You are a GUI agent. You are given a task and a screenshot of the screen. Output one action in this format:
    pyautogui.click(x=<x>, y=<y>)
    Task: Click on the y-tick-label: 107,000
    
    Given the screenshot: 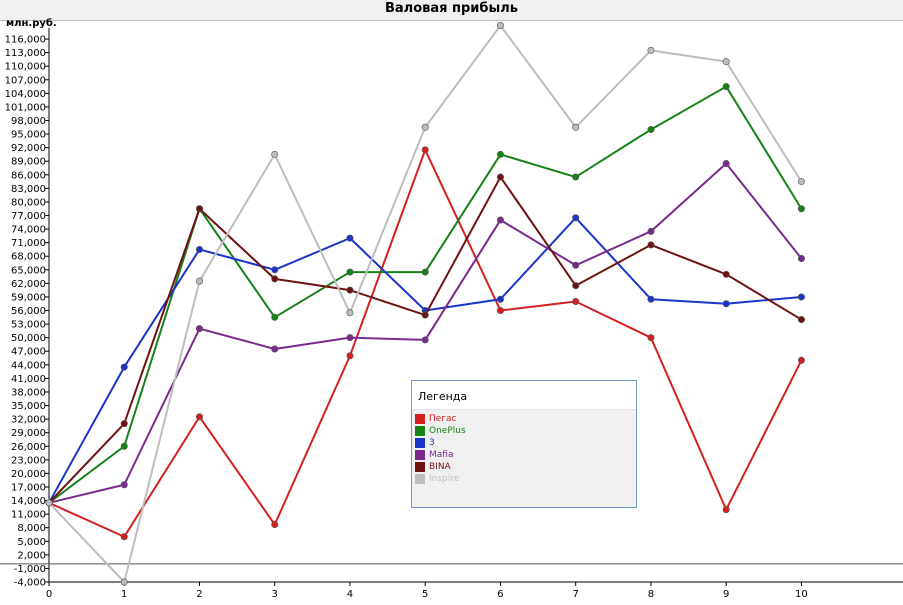 What is the action you would take?
    pyautogui.click(x=25, y=80)
    